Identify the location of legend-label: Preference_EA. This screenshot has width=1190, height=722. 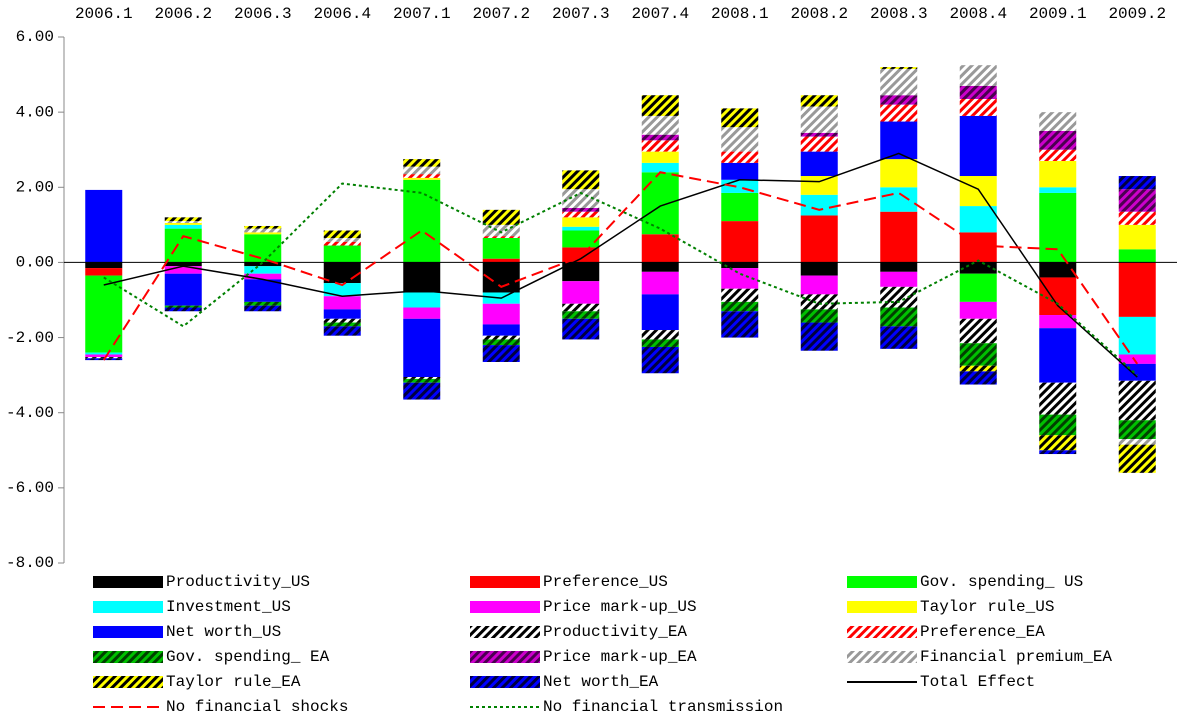
(982, 632).